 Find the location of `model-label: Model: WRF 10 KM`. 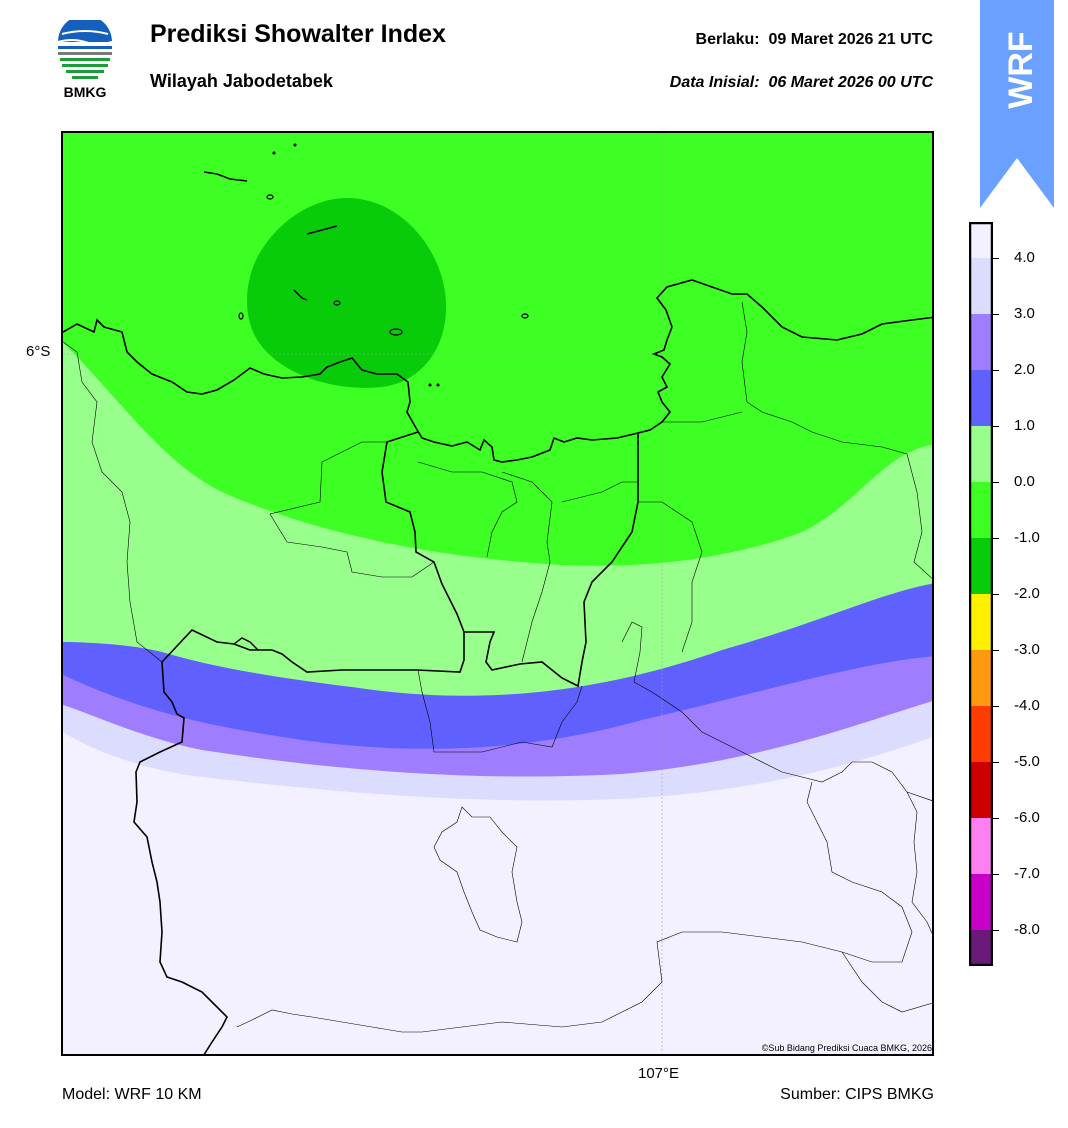

model-label: Model: WRF 10 KM is located at coordinates (132, 1094).